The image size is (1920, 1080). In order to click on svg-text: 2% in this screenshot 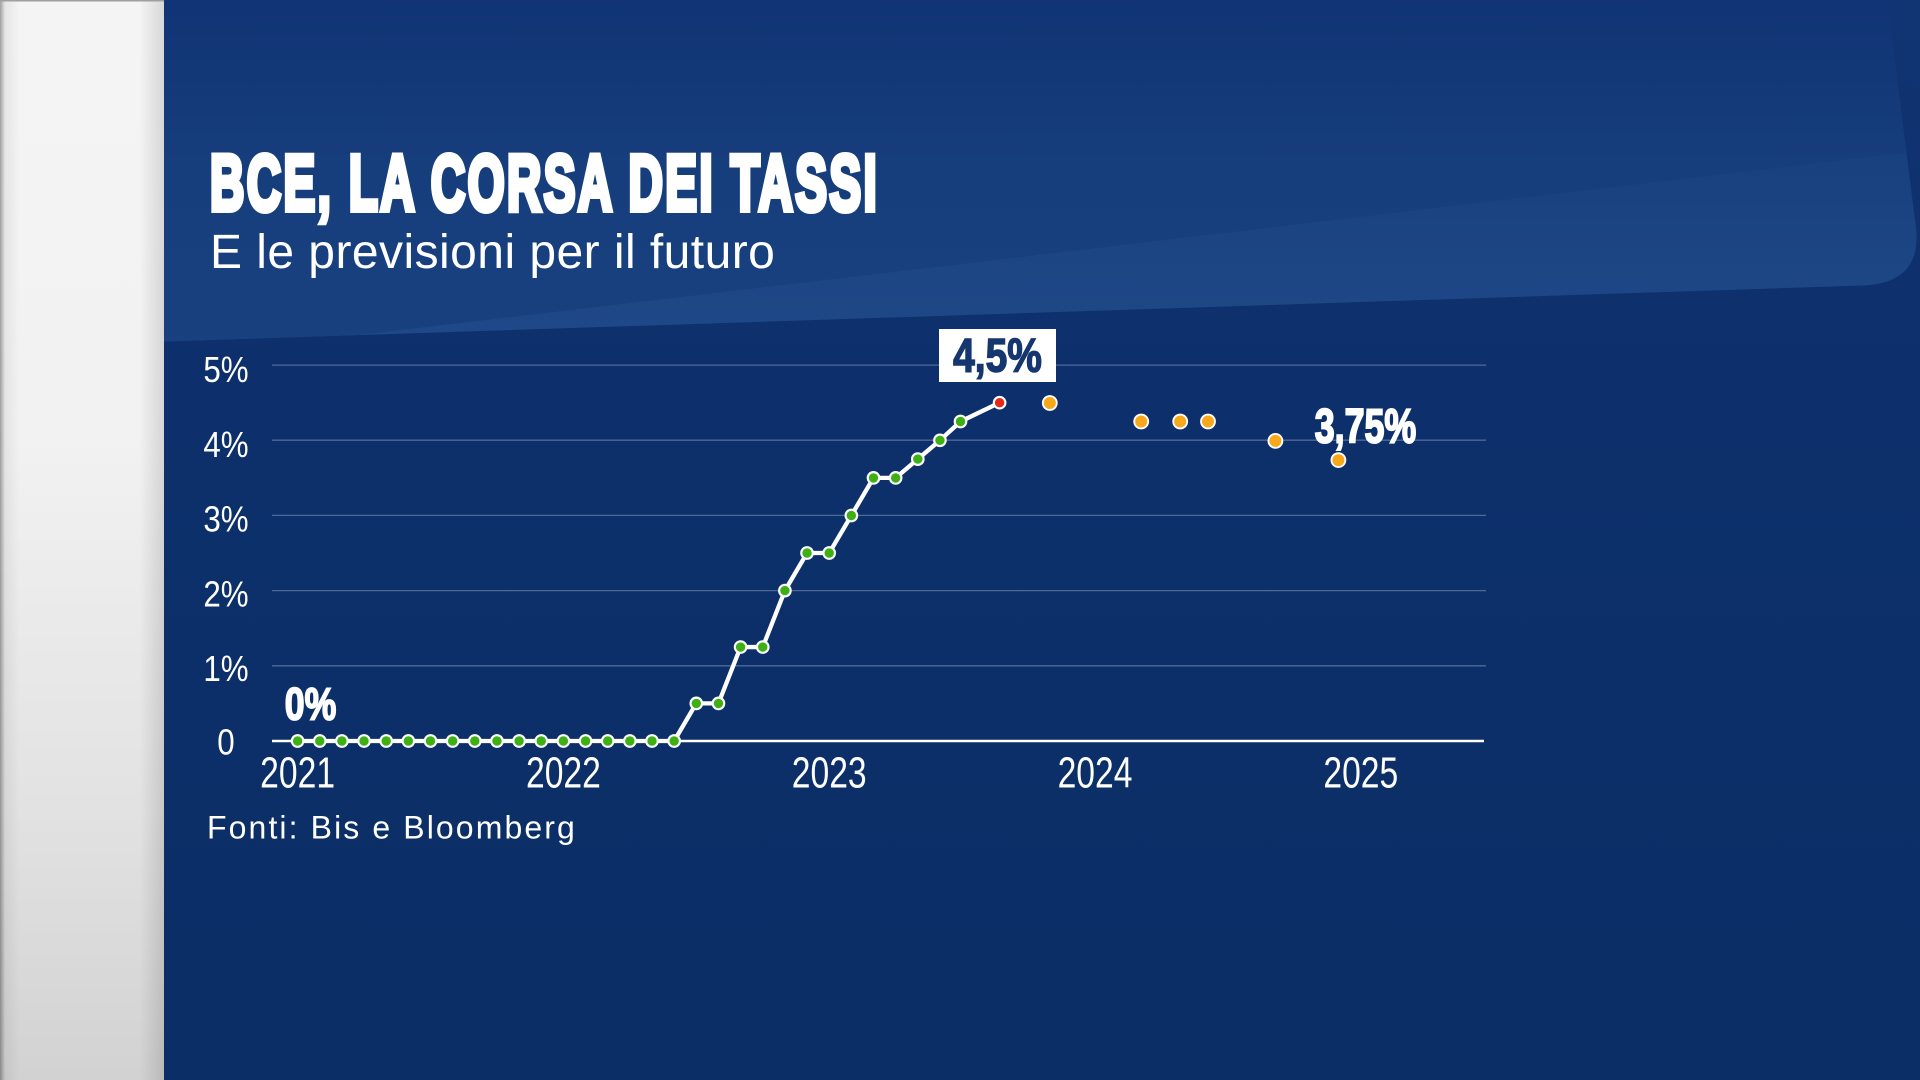, I will do `click(225, 594)`.